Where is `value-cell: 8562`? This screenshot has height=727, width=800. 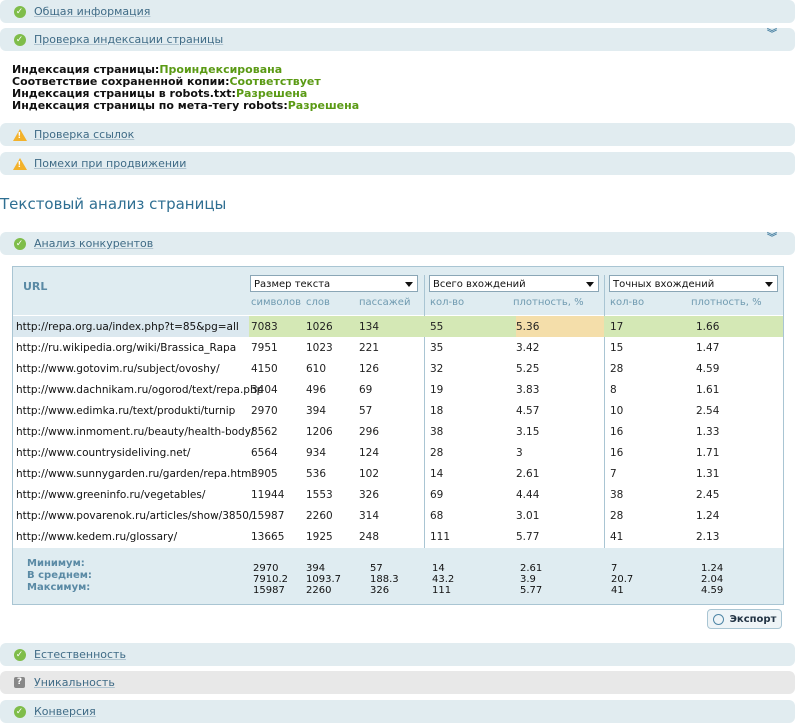
value-cell: 8562 is located at coordinates (264, 432).